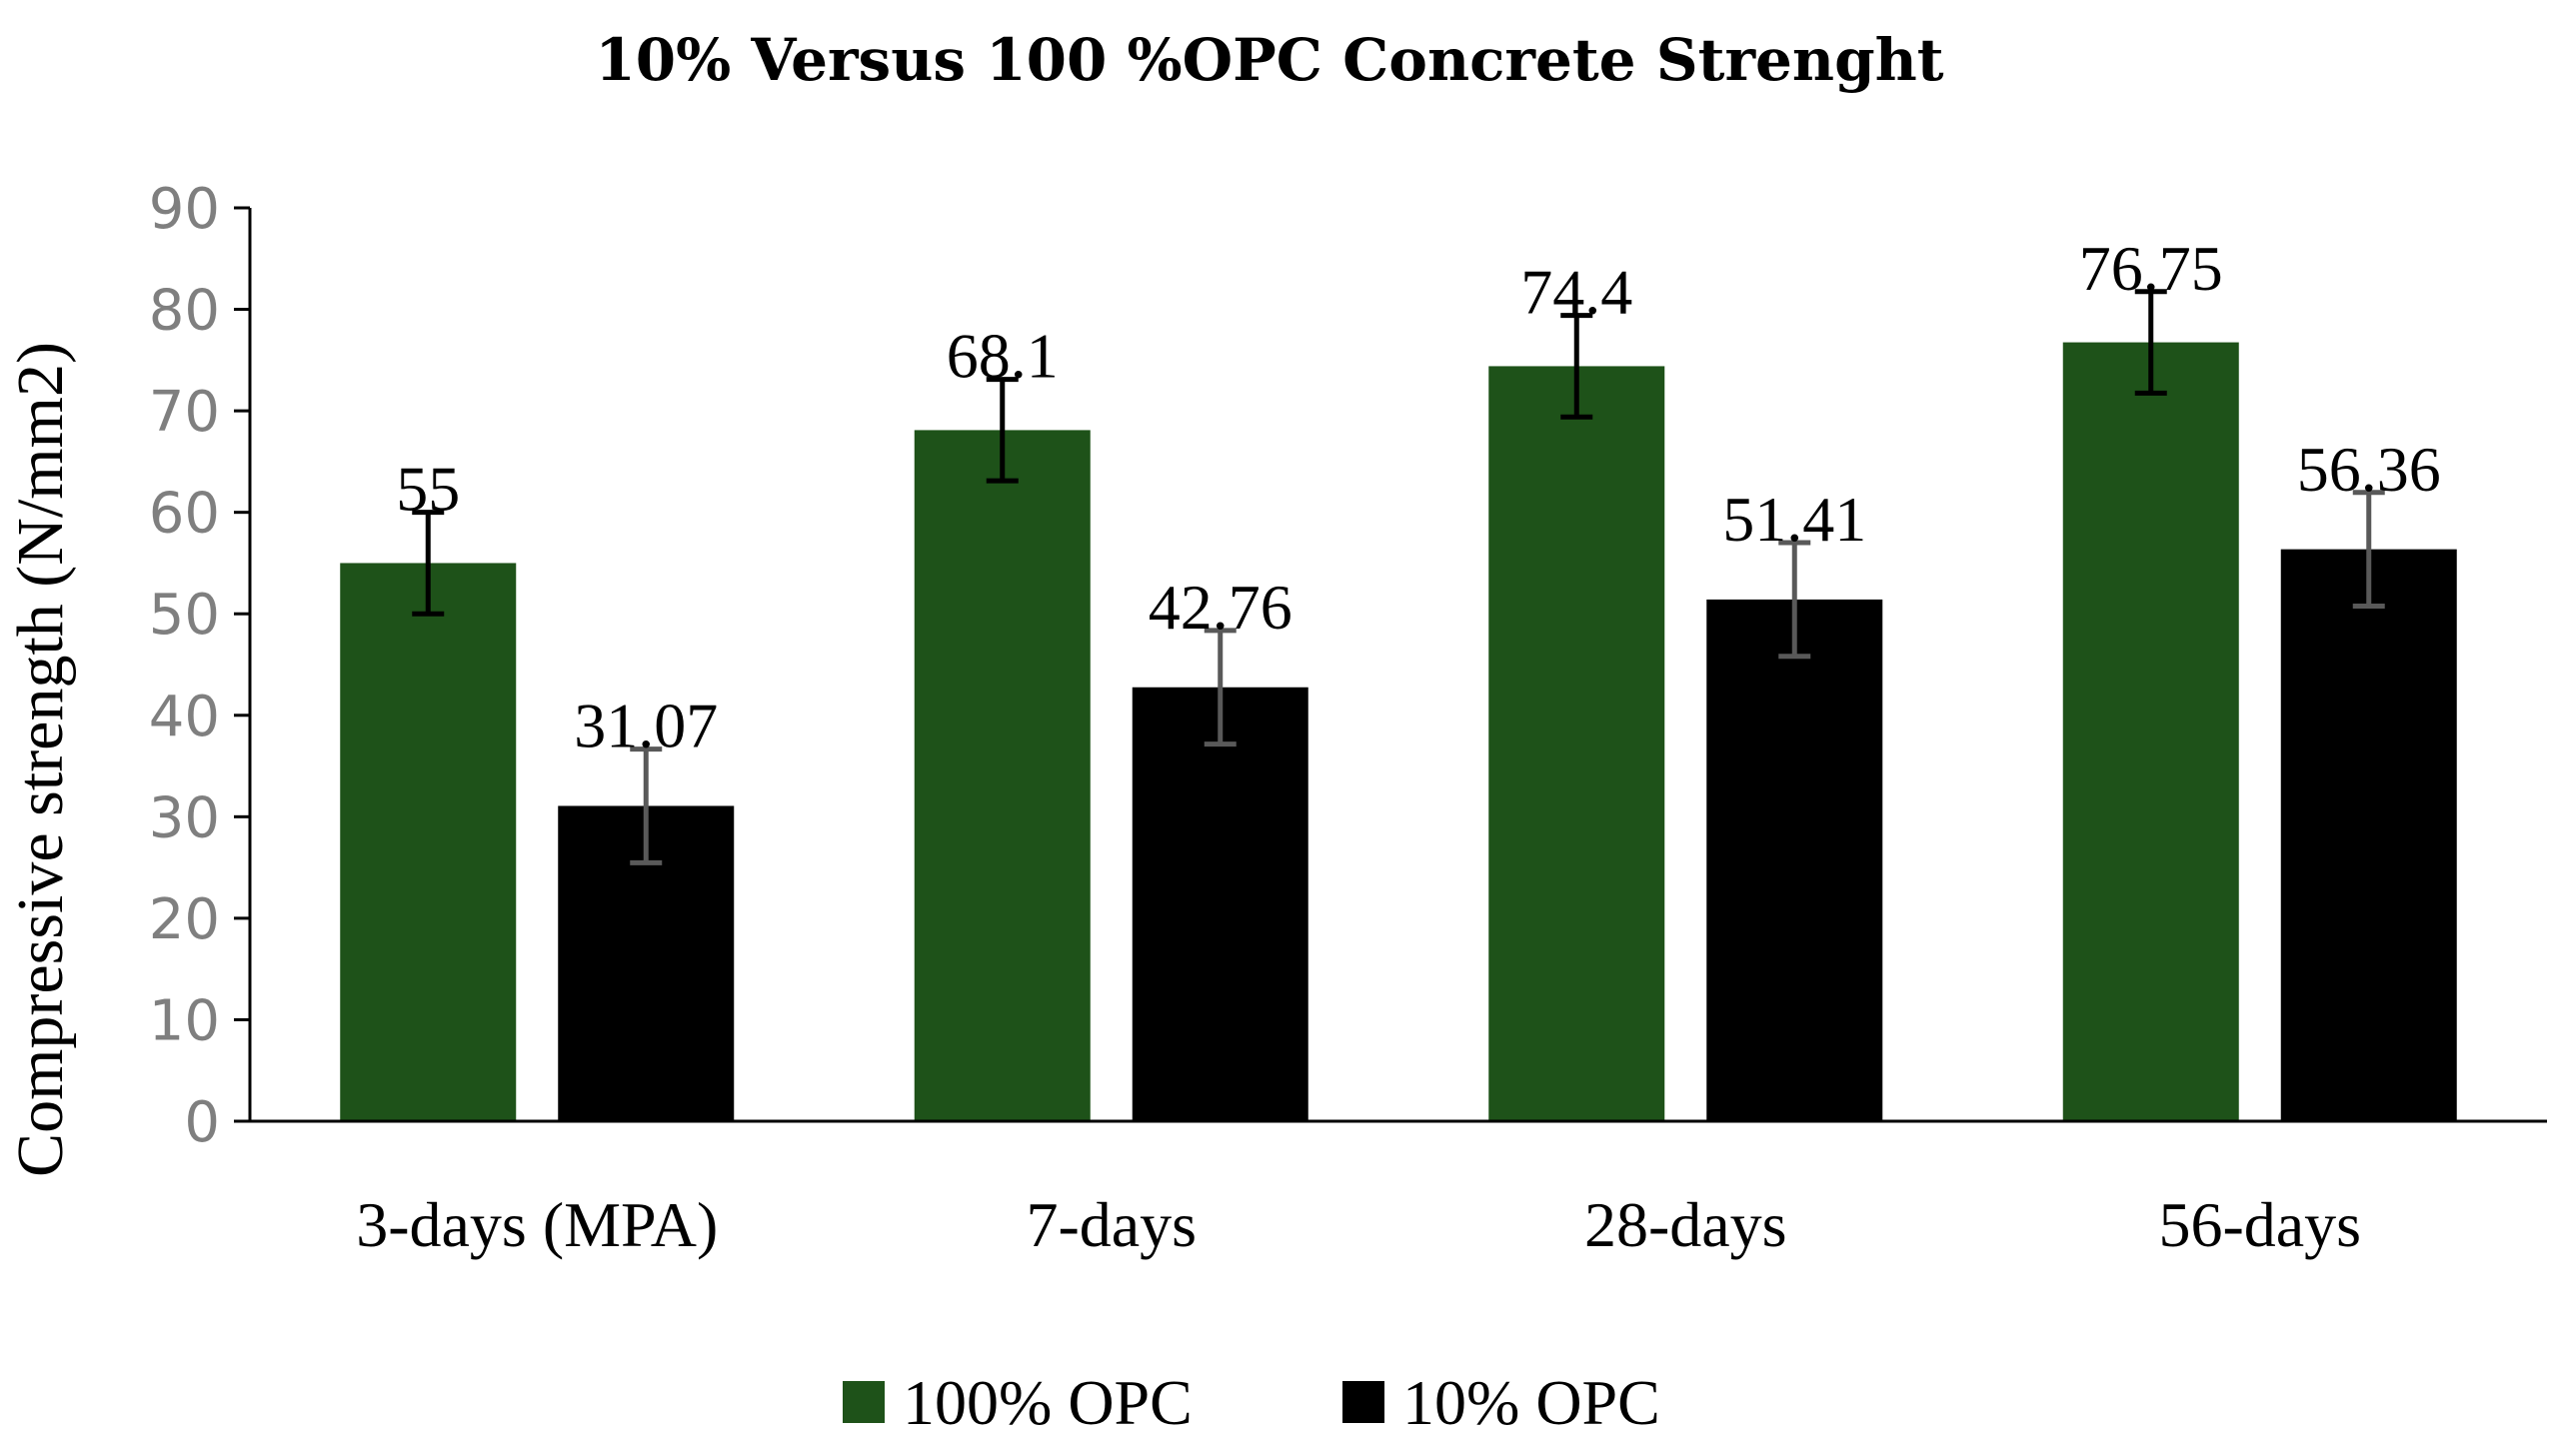 This screenshot has width=2563, height=1456. I want to click on y-axis-ticks: 0 10 20 30 40 50 60 70 80 90, so click(199, 666).